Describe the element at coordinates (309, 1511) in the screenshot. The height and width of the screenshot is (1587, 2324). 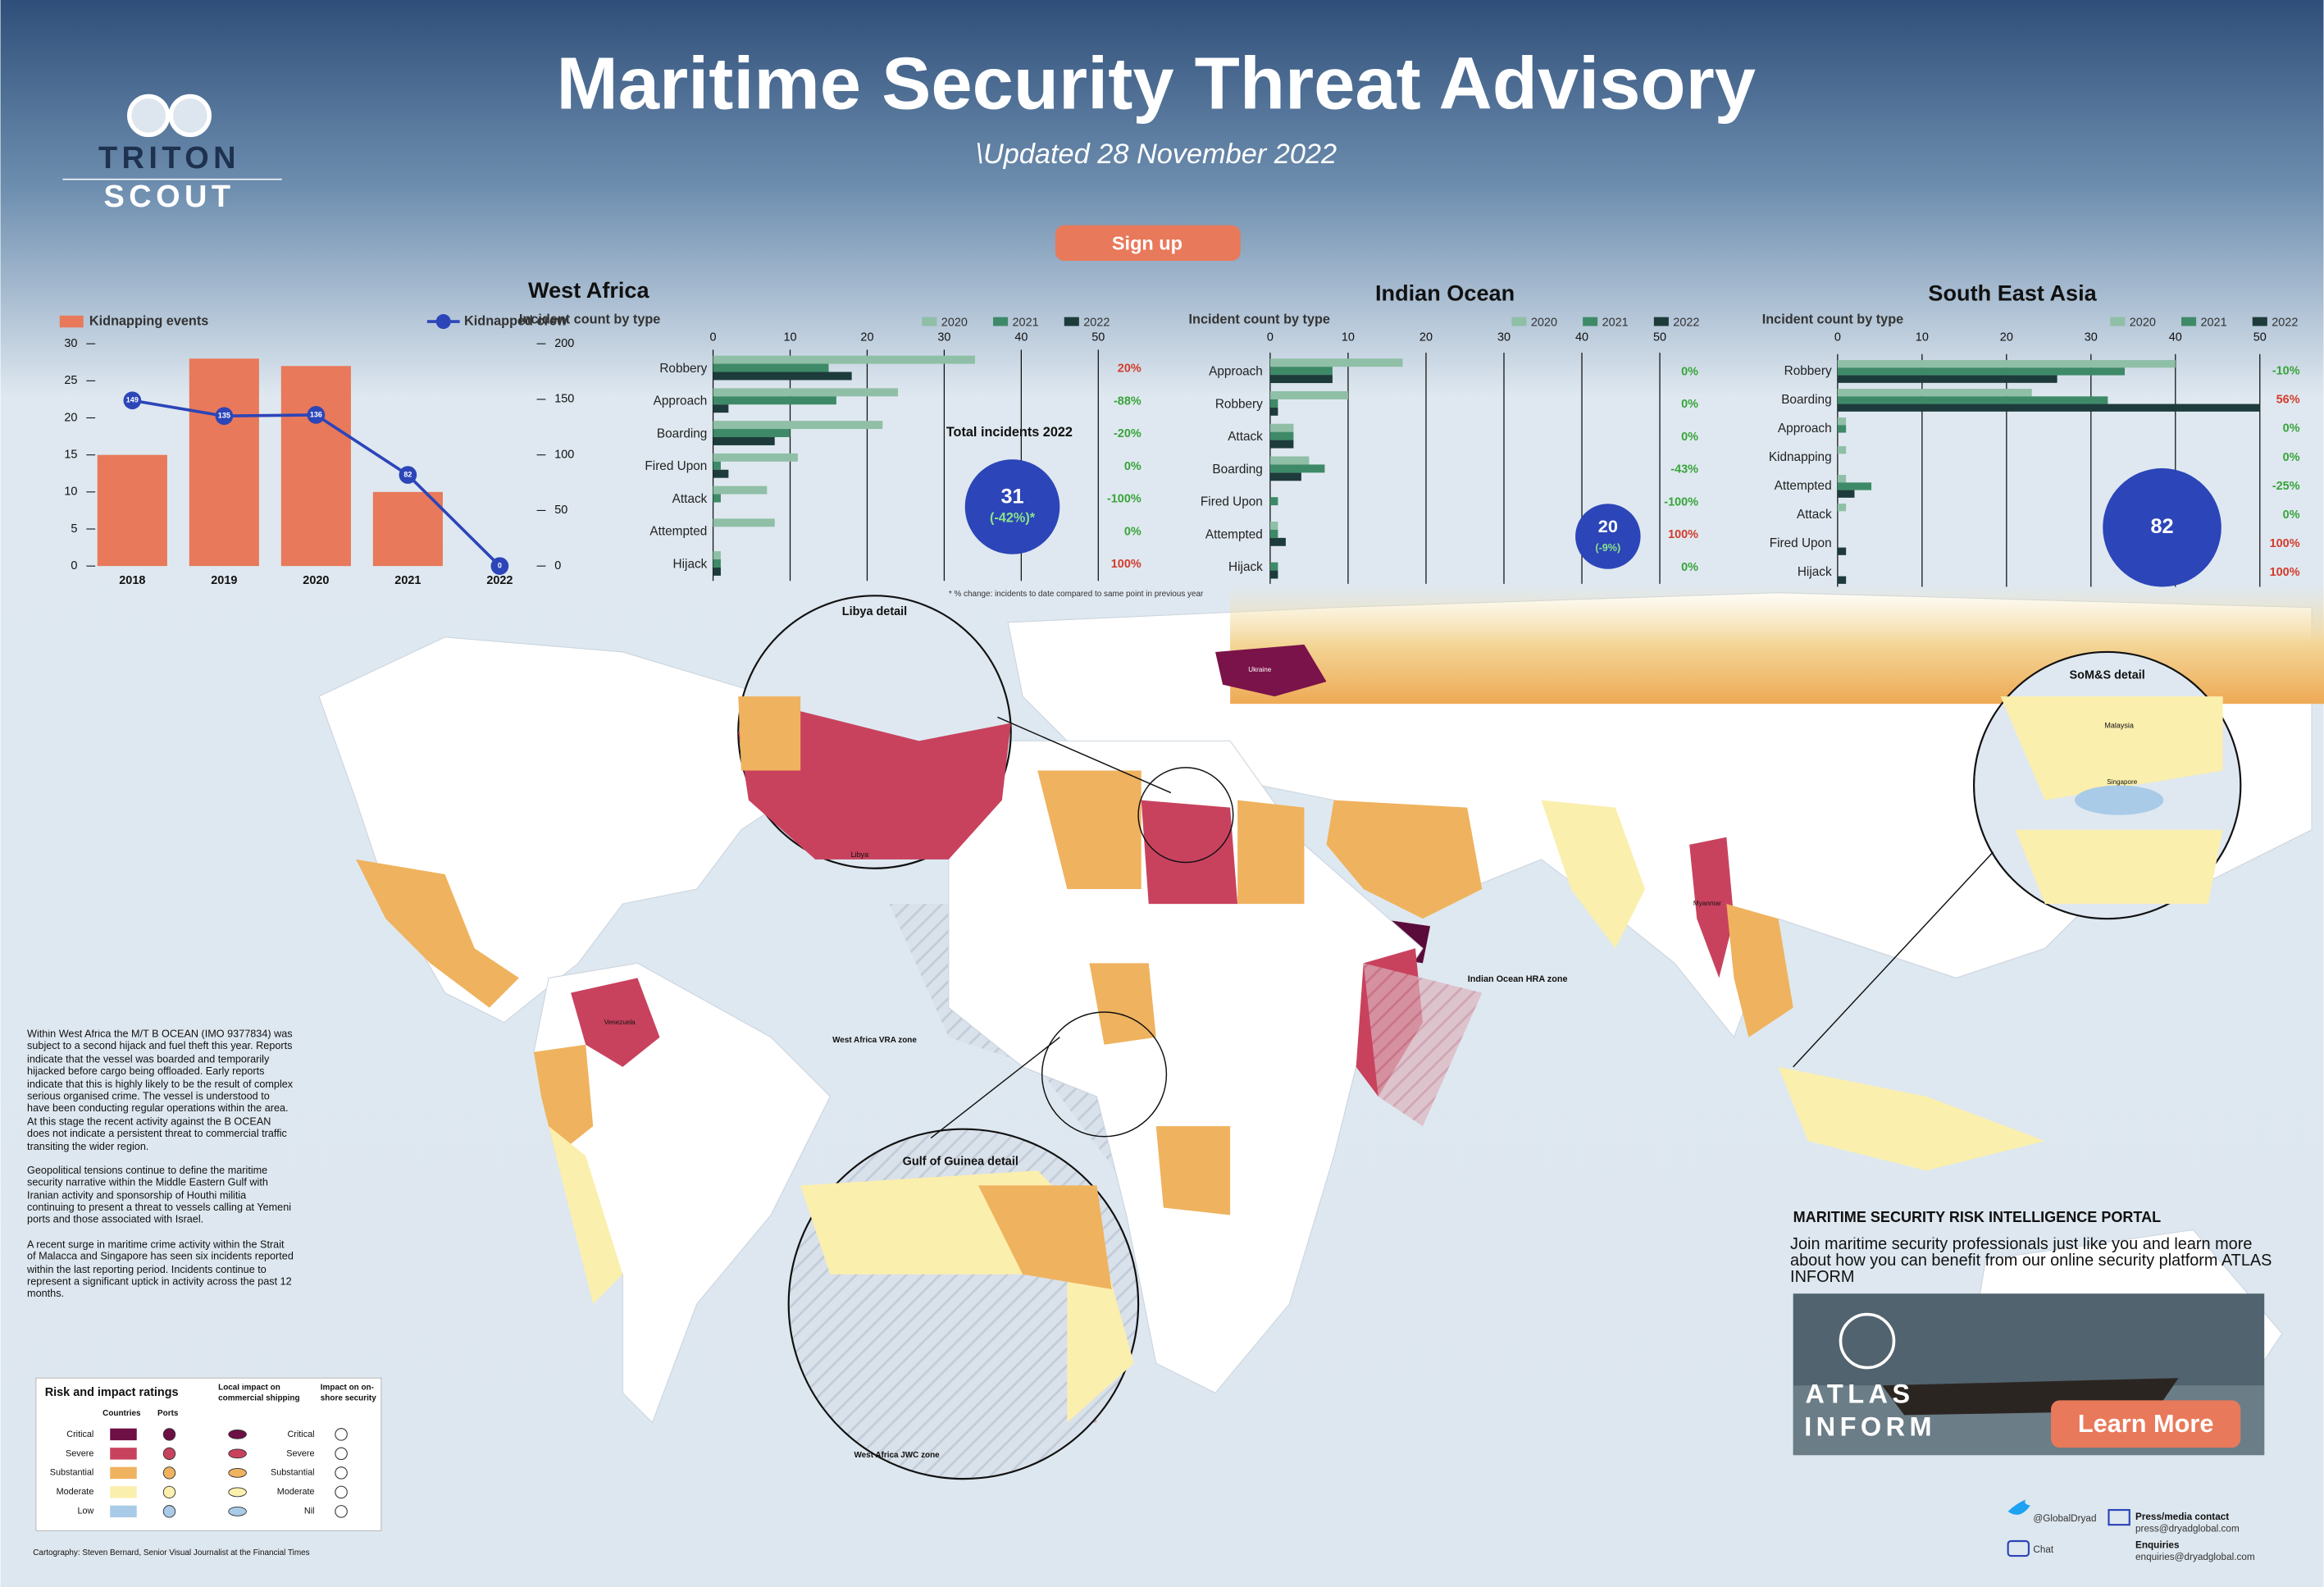
I see `legend-impact: Nil` at that location.